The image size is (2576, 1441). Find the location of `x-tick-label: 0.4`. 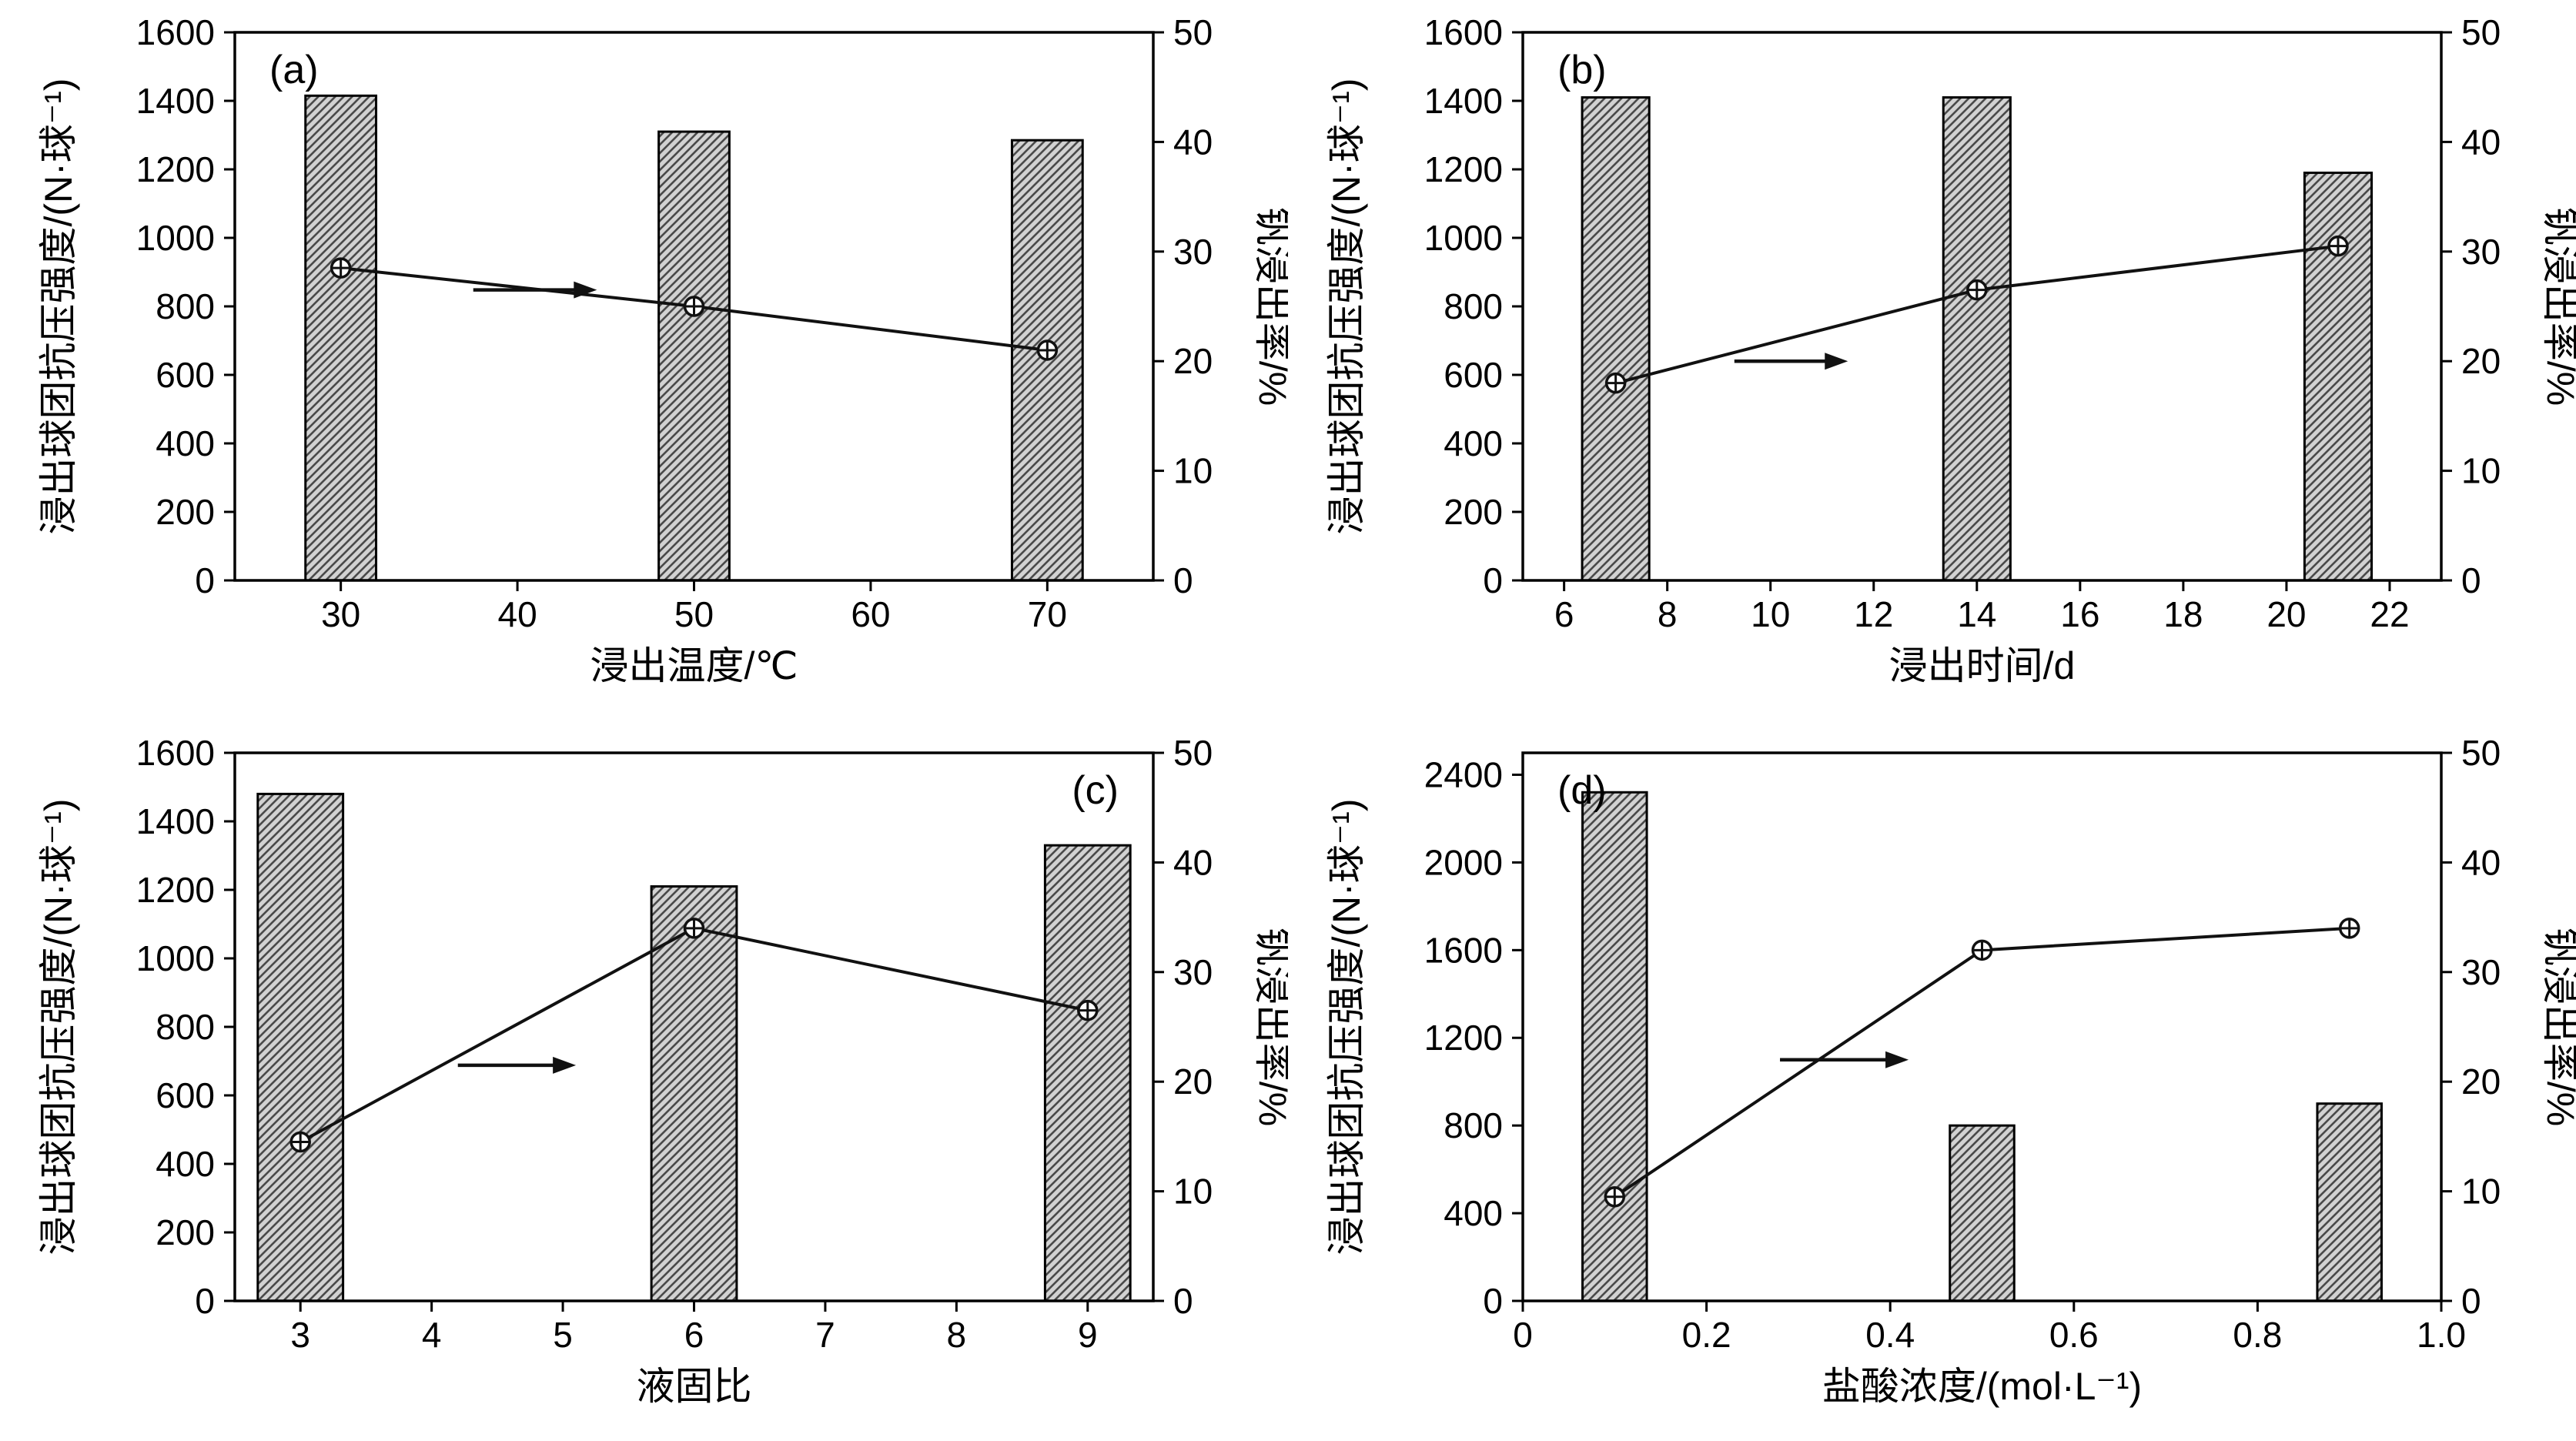

x-tick-label: 0.4 is located at coordinates (1890, 1335).